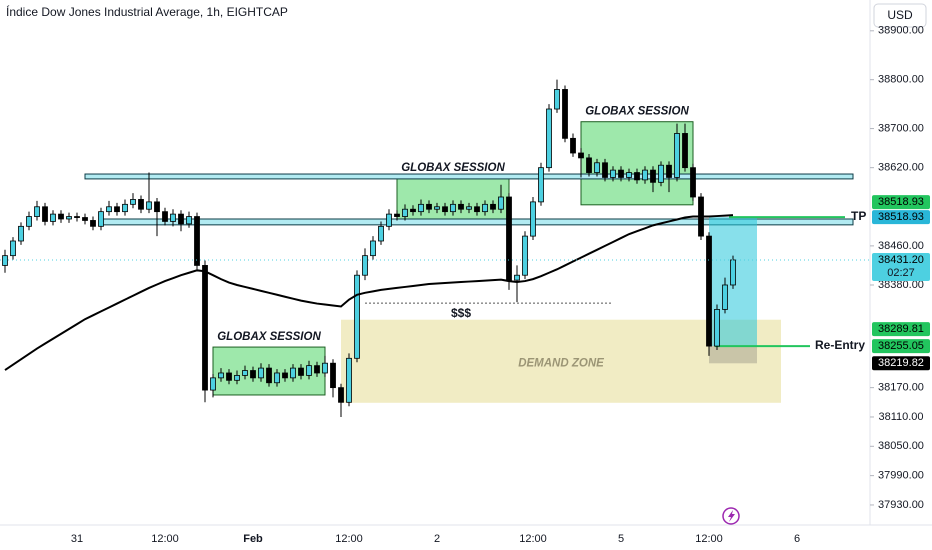 This screenshot has height=550, width=932. What do you see at coordinates (901, 346) in the screenshot?
I see `price-tag-label: 38255.05` at bounding box center [901, 346].